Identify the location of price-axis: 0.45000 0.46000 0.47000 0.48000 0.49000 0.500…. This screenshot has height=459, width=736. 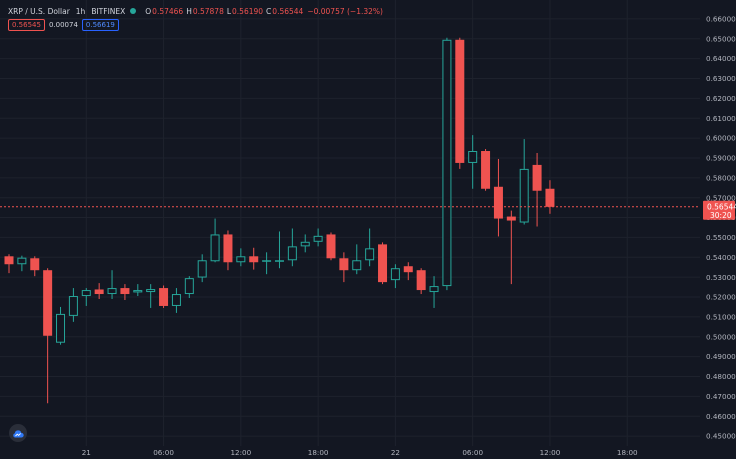
(721, 228).